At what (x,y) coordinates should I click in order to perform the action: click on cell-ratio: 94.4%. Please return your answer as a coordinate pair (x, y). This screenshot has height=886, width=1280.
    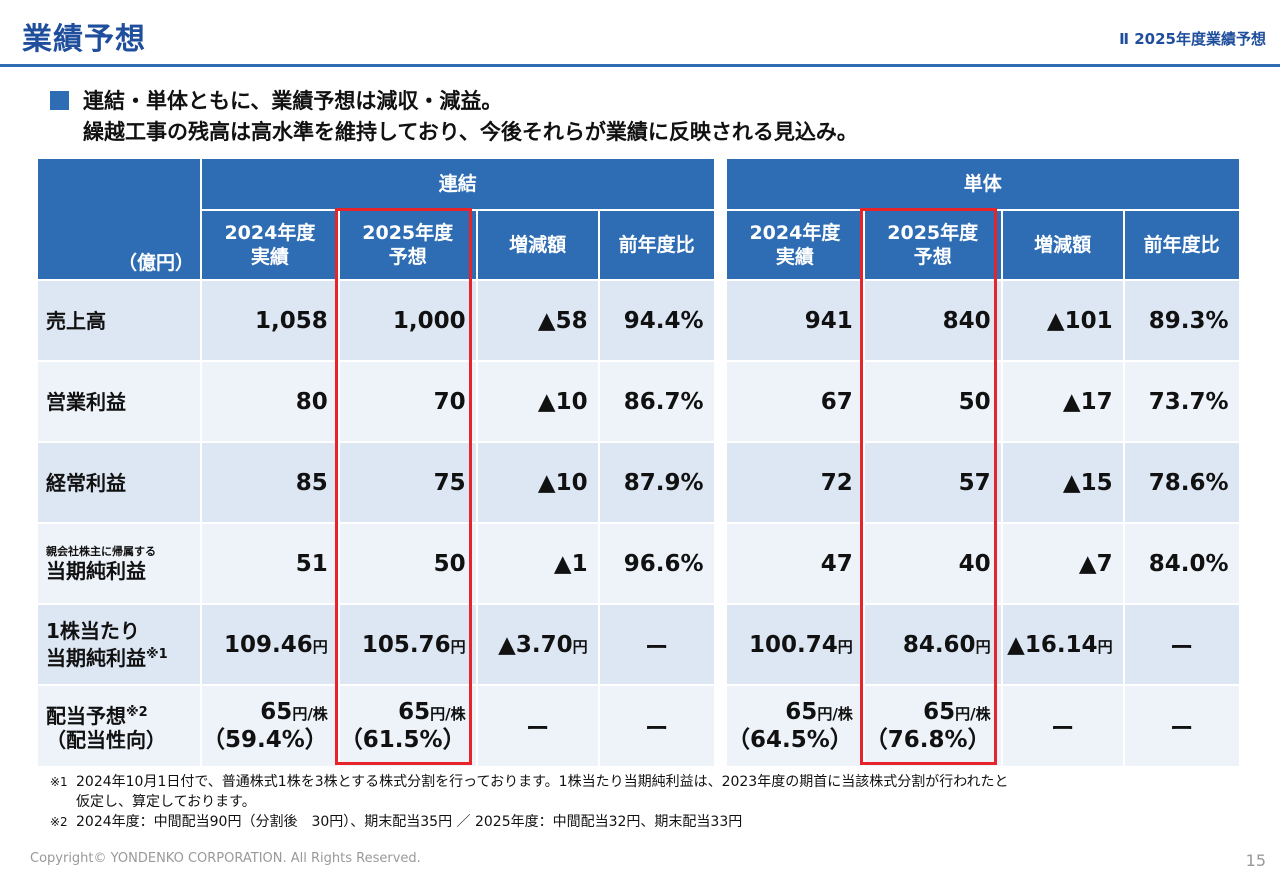
    Looking at the image, I should click on (656, 320).